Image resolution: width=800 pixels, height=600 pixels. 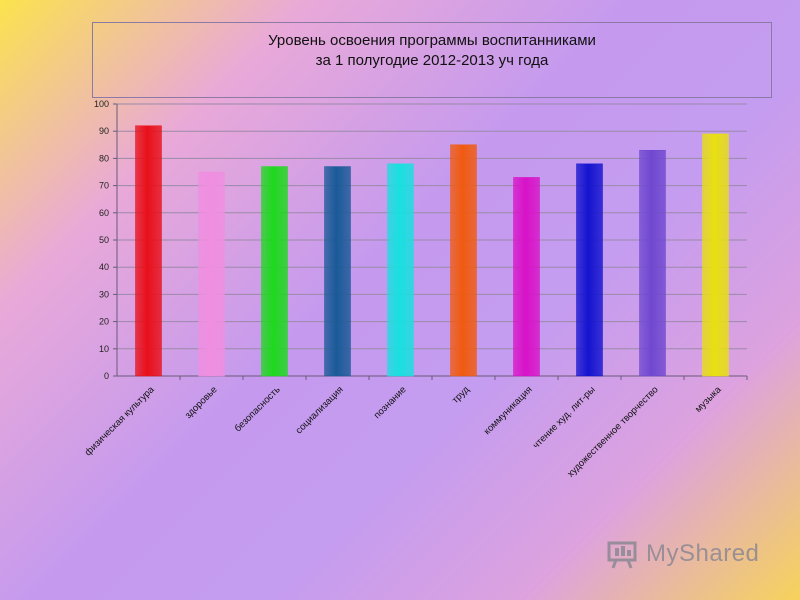 What do you see at coordinates (104, 186) in the screenshot?
I see `y-tick-label: 70` at bounding box center [104, 186].